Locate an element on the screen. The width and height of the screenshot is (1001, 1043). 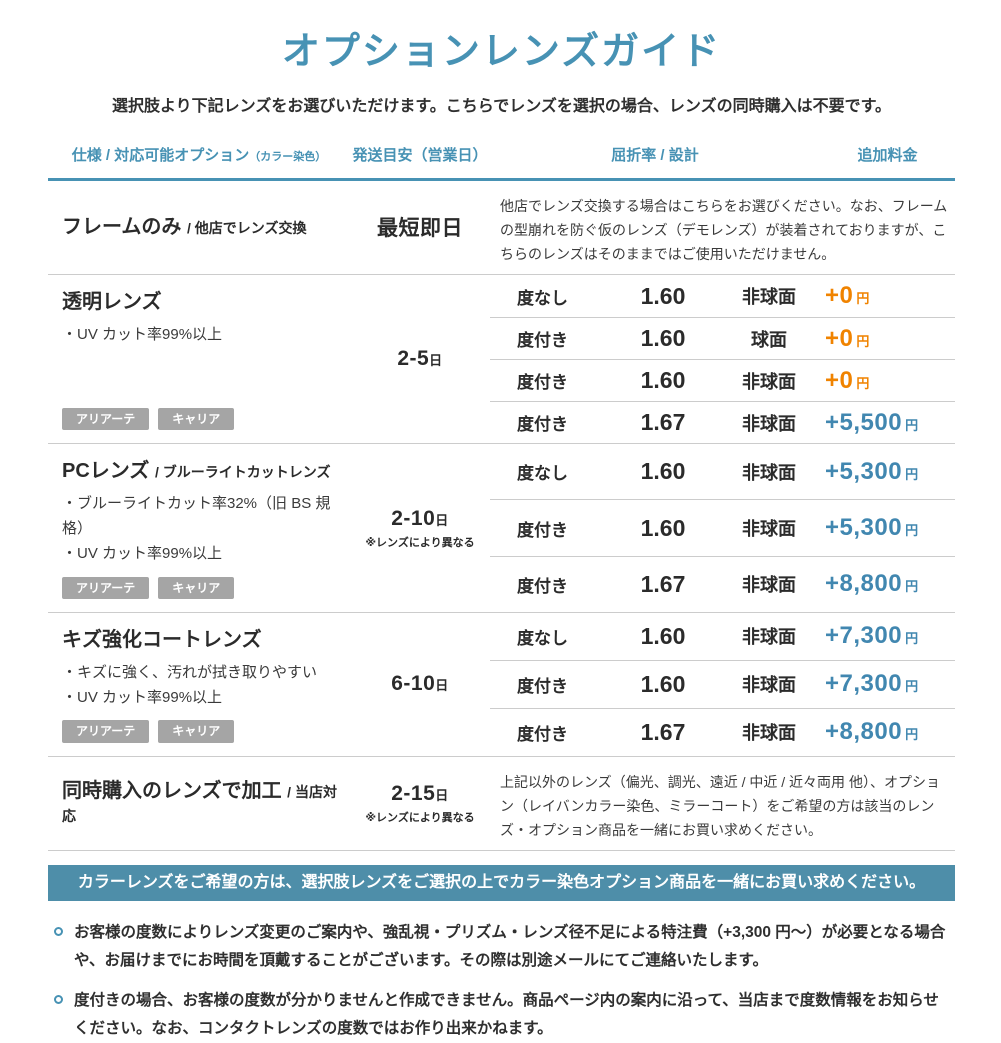
lens-name: 同時購入のレンズで加工 / 当店対応 is located at coordinates (199, 802).